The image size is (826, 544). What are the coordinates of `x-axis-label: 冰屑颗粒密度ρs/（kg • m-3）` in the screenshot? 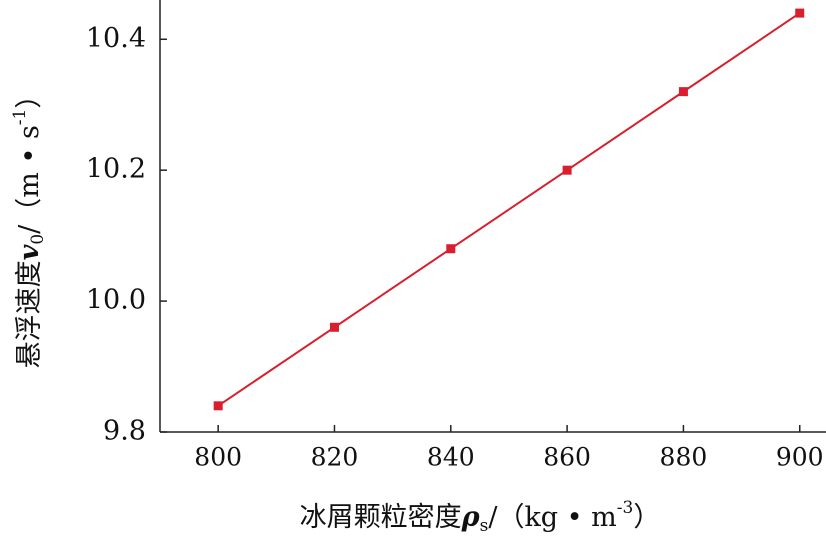 It's located at (480, 517).